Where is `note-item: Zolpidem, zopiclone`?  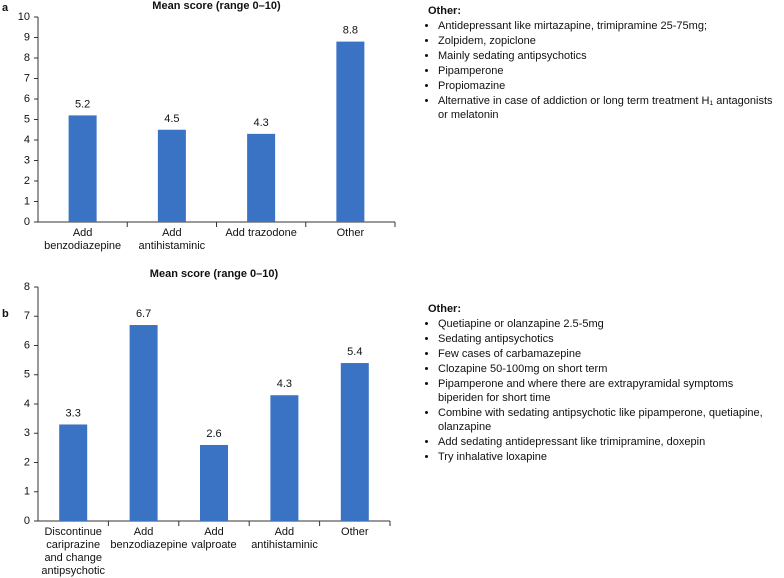
note-item: Zolpidem, zopiclone is located at coordinates (608, 41).